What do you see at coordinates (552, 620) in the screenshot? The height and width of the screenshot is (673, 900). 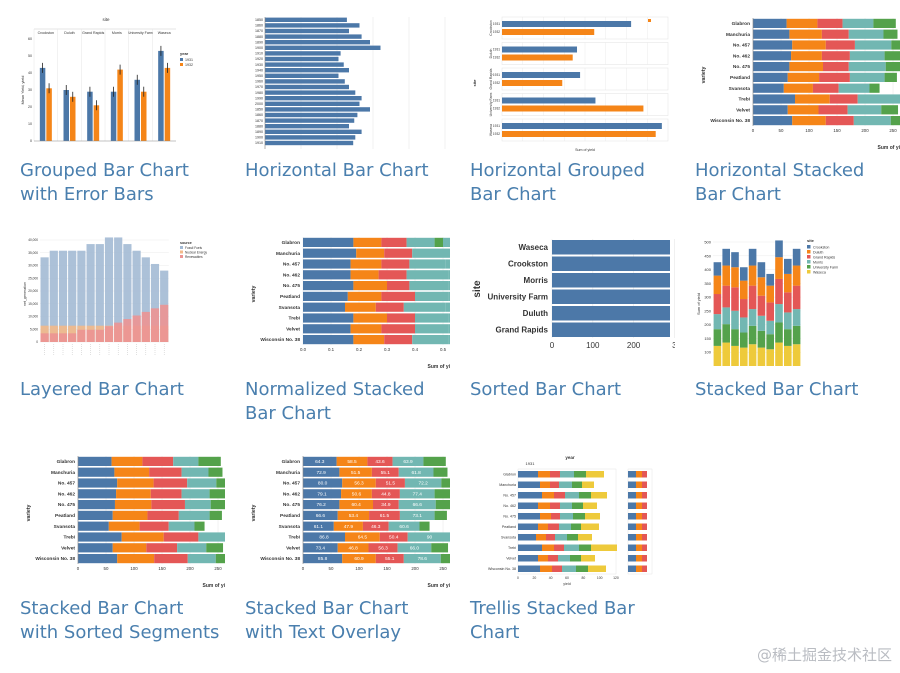 I see `chart-title-link: Trellis Stacked Bar Chart` at bounding box center [552, 620].